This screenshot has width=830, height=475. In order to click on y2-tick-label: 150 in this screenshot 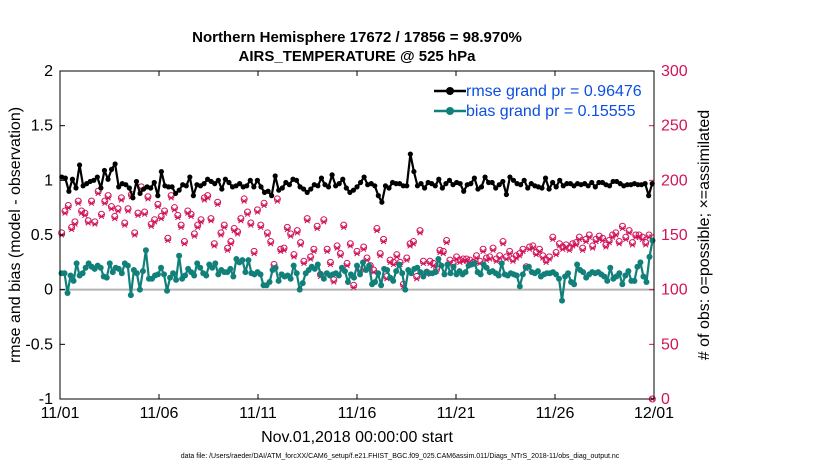, I will do `click(674, 235)`.